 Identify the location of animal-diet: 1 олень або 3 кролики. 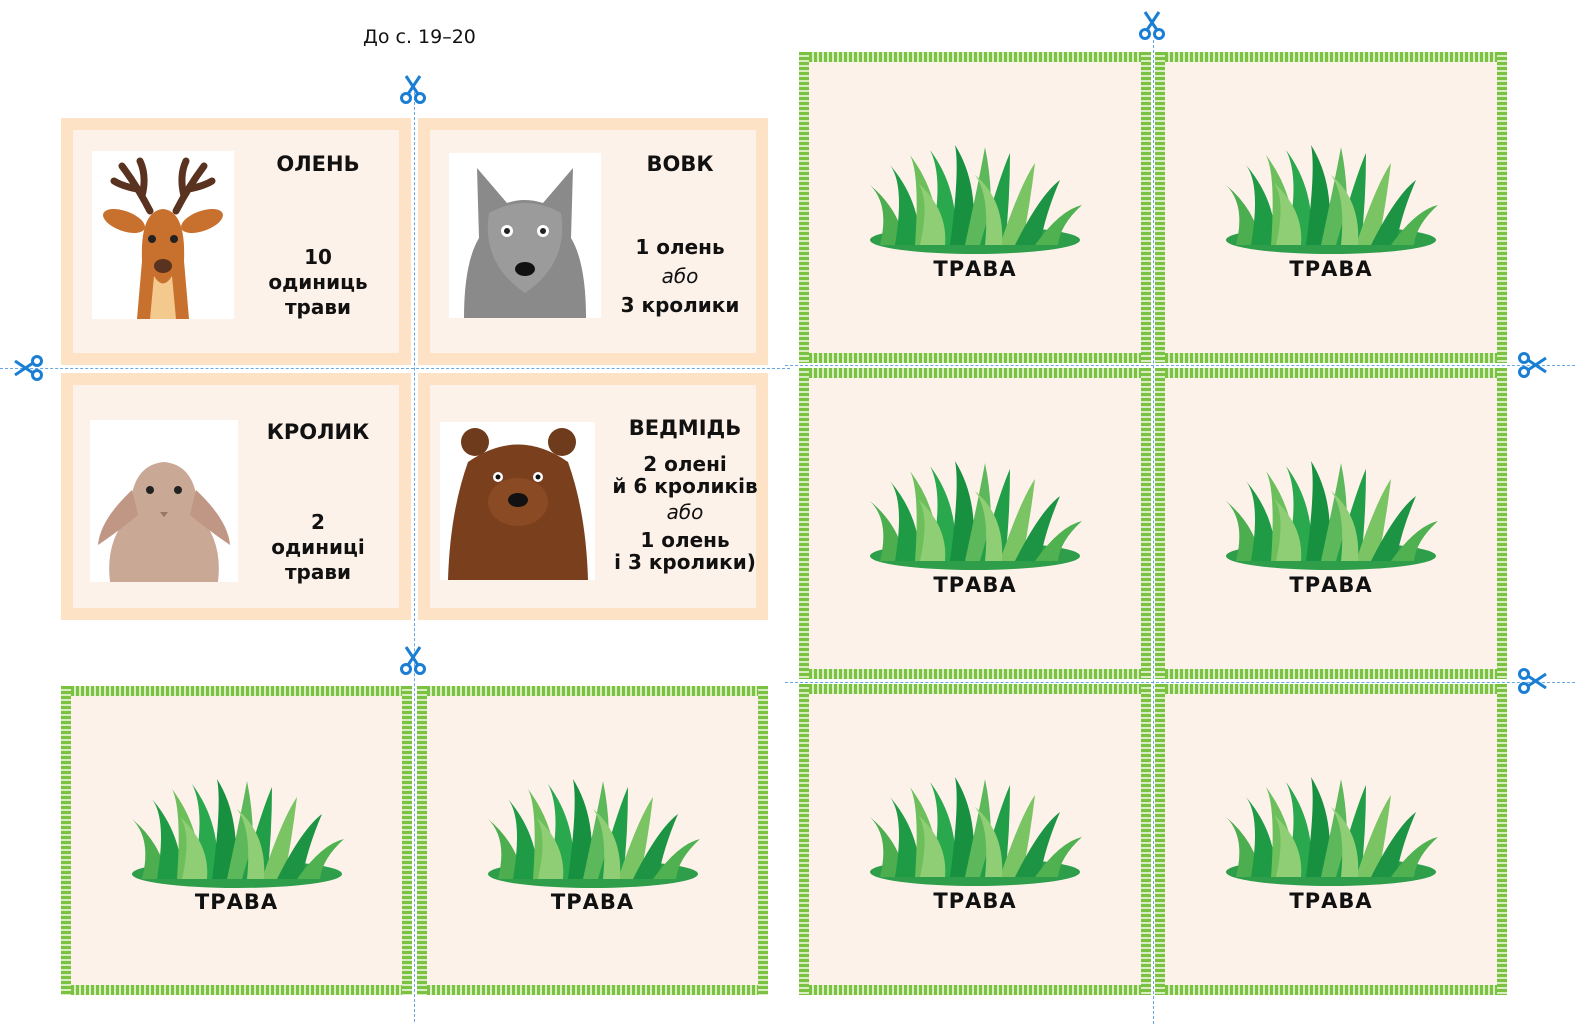
(680, 276).